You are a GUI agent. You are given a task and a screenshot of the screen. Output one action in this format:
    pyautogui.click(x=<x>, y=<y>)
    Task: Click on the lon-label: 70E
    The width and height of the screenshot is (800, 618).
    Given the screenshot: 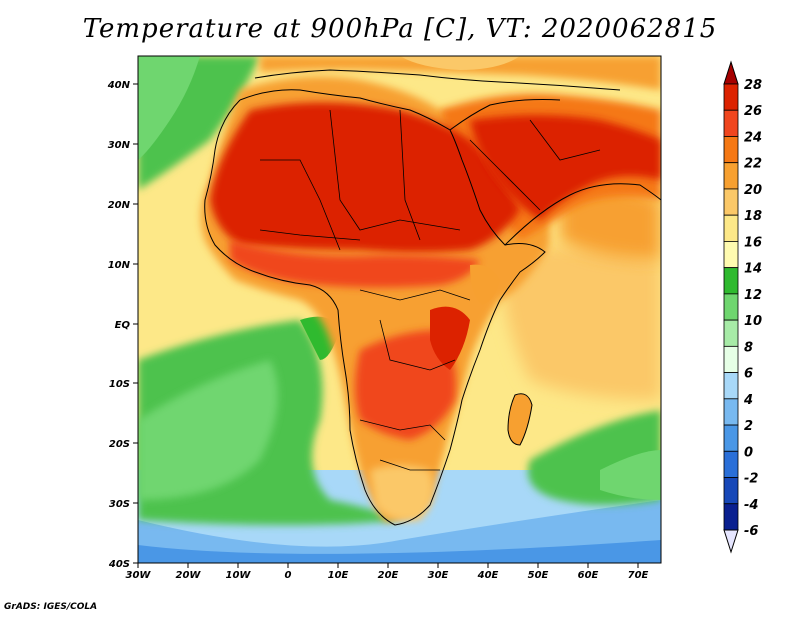 What is the action you would take?
    pyautogui.click(x=638, y=575)
    